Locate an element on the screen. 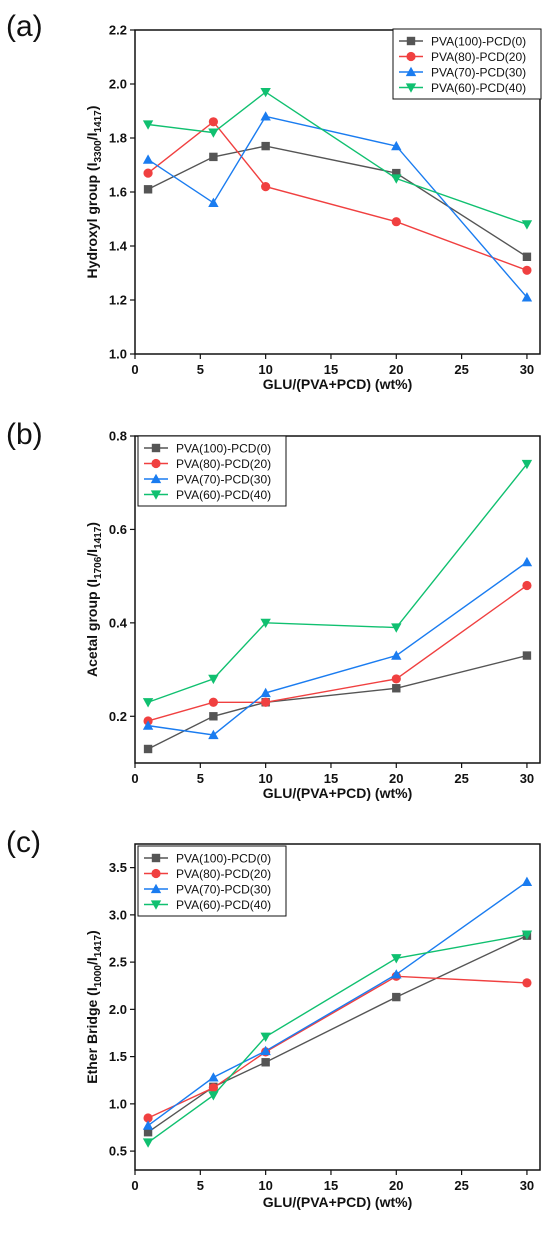 This screenshot has height=1237, width=550. y-tick-label: 2.5 is located at coordinates (118, 962).